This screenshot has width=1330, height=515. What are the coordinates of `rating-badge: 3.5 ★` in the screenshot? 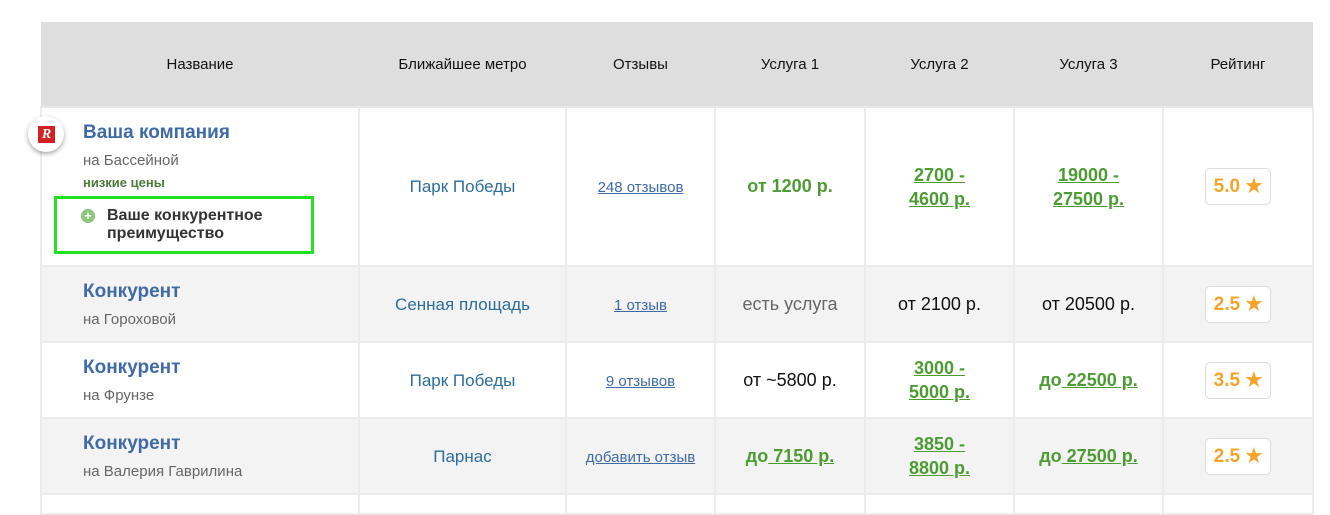 It's located at (1238, 380).